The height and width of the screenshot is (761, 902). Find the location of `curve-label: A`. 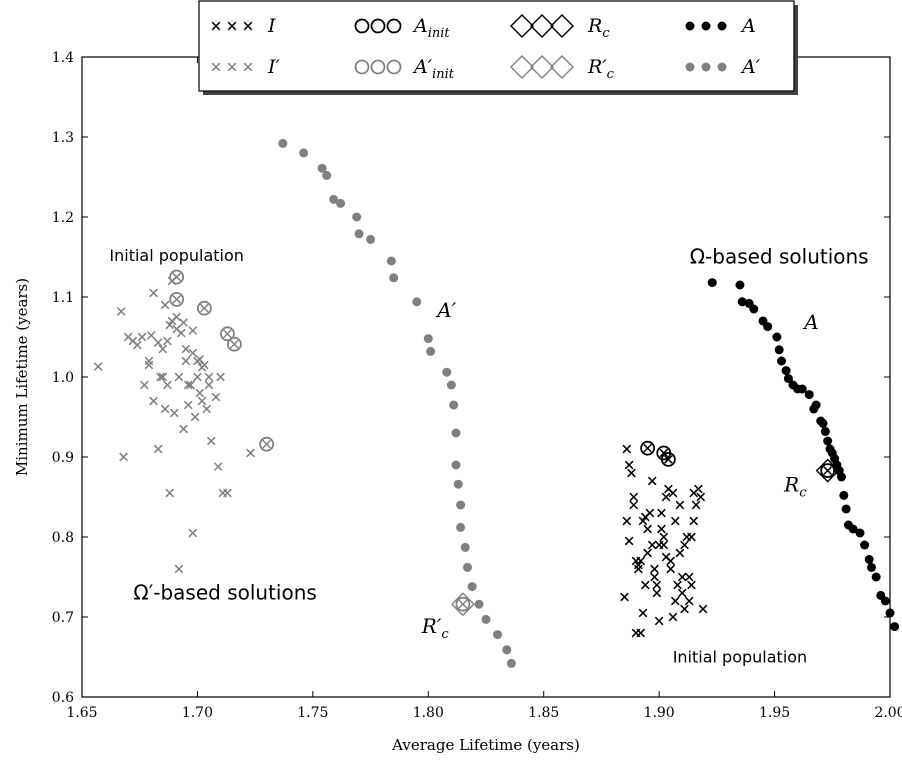

curve-label: A is located at coordinates (810, 322).